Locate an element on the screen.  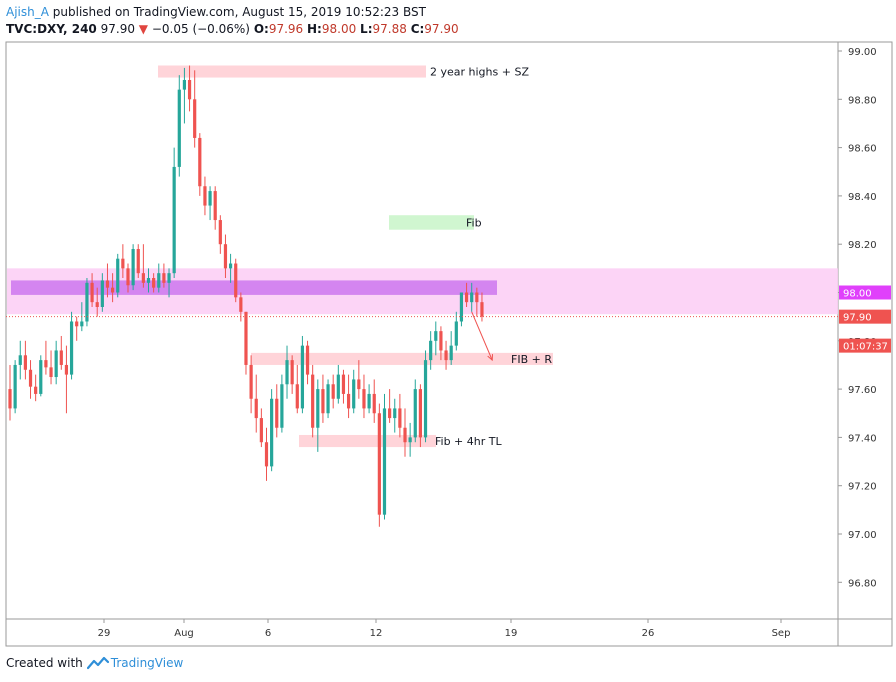
close-label: C: is located at coordinates (417, 29).